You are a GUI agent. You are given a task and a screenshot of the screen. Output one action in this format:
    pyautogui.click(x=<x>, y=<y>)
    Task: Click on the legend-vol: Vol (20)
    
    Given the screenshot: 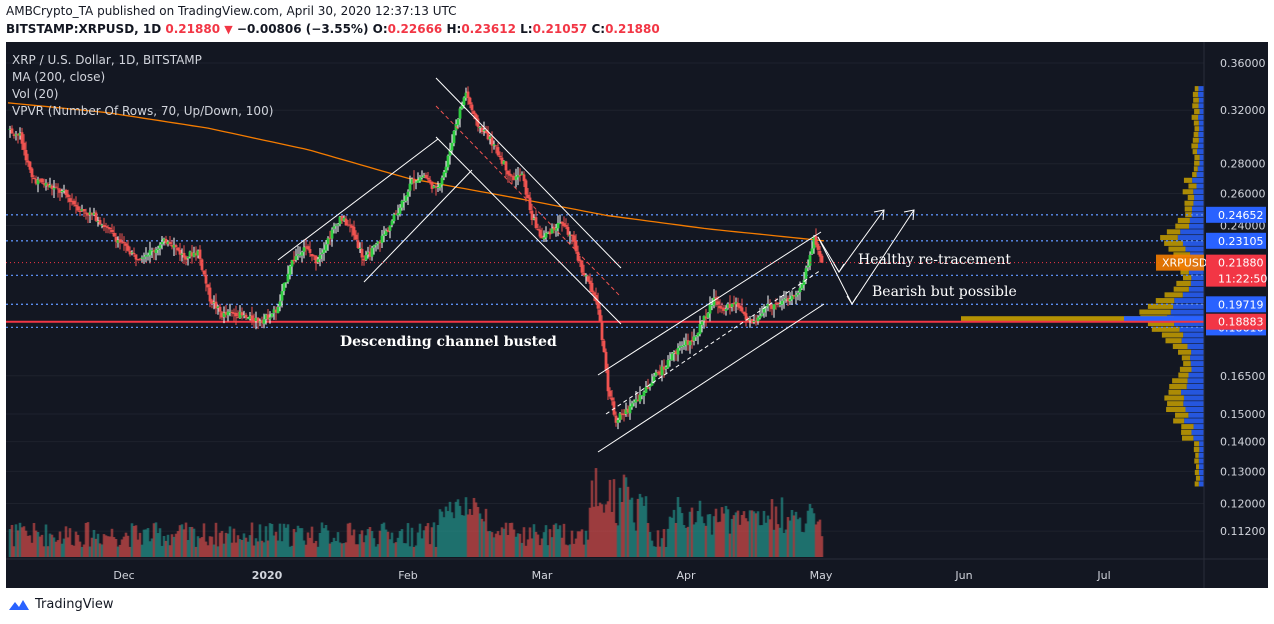 What is the action you would take?
    pyautogui.click(x=35, y=94)
    